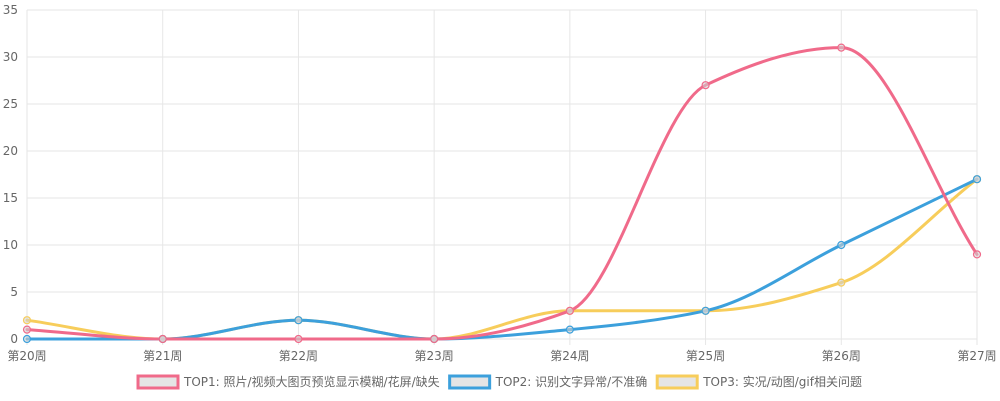 The image size is (1000, 401). Describe the element at coordinates (501, 356) in the screenshot. I see `x-axis: 第20周 第21周 第22周 第23周 第24周 第25周 第26周 第27周` at that location.